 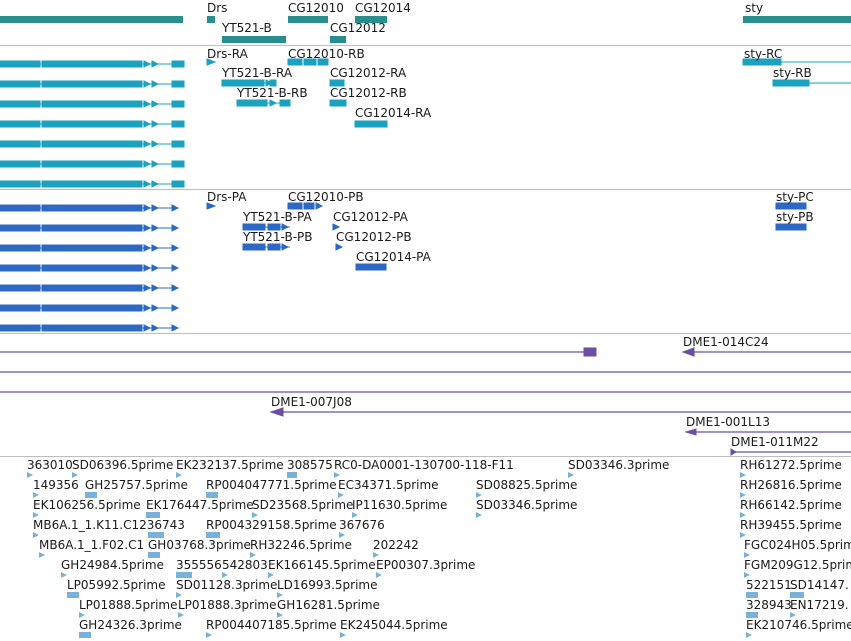 What do you see at coordinates (393, 113) in the screenshot?
I see `transcript-label: CG12014-RA` at bounding box center [393, 113].